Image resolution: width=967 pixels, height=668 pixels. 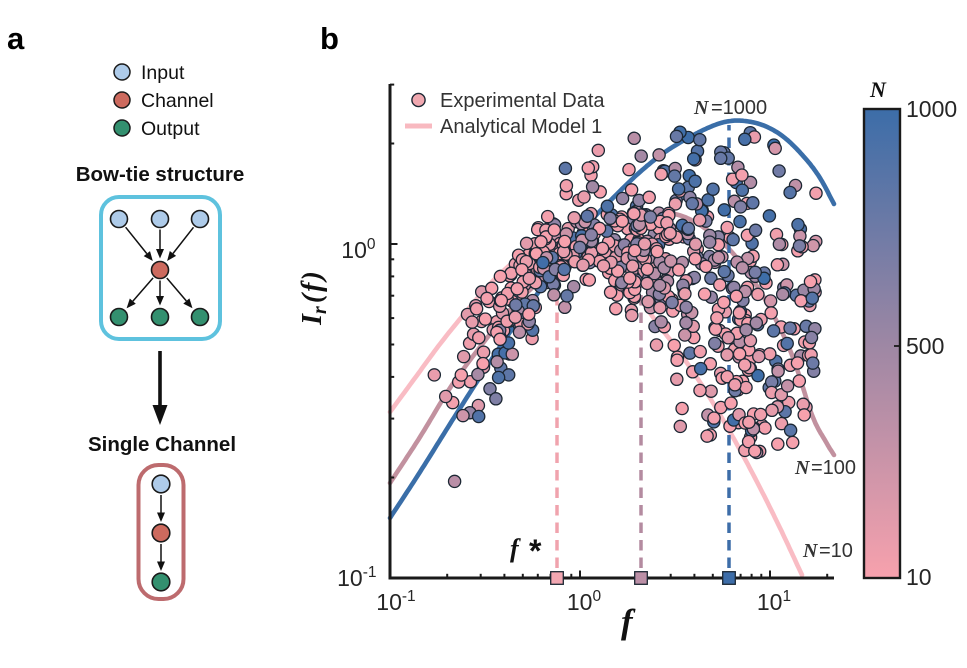 What do you see at coordinates (739, 108) in the screenshot?
I see `svg-text: =1000` at bounding box center [739, 108].